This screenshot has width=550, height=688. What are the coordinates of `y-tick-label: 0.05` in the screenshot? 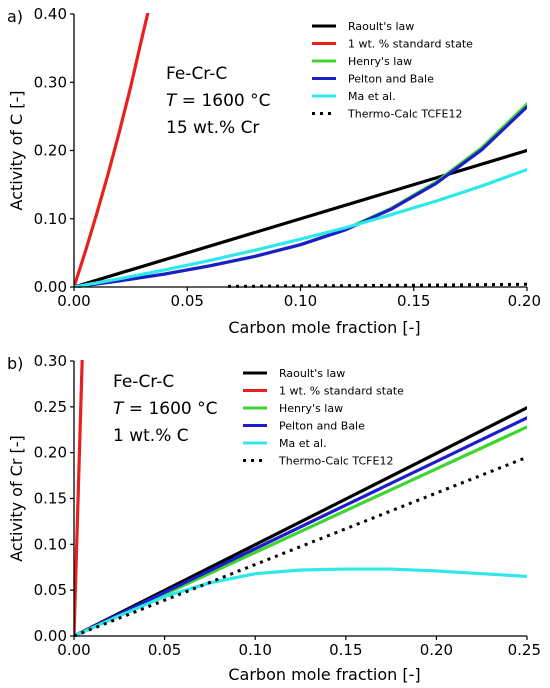 It's located at (50, 590).